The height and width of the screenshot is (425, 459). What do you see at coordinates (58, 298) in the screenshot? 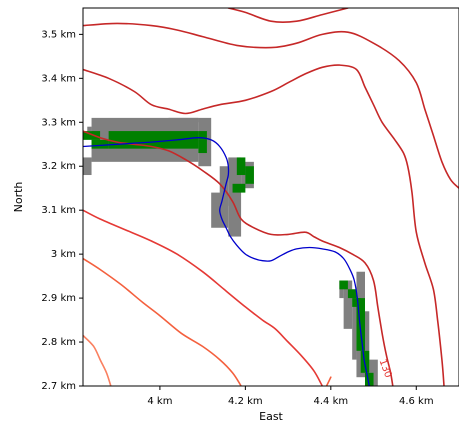
I see `y-tick-label: 2.9 km` at bounding box center [58, 298].